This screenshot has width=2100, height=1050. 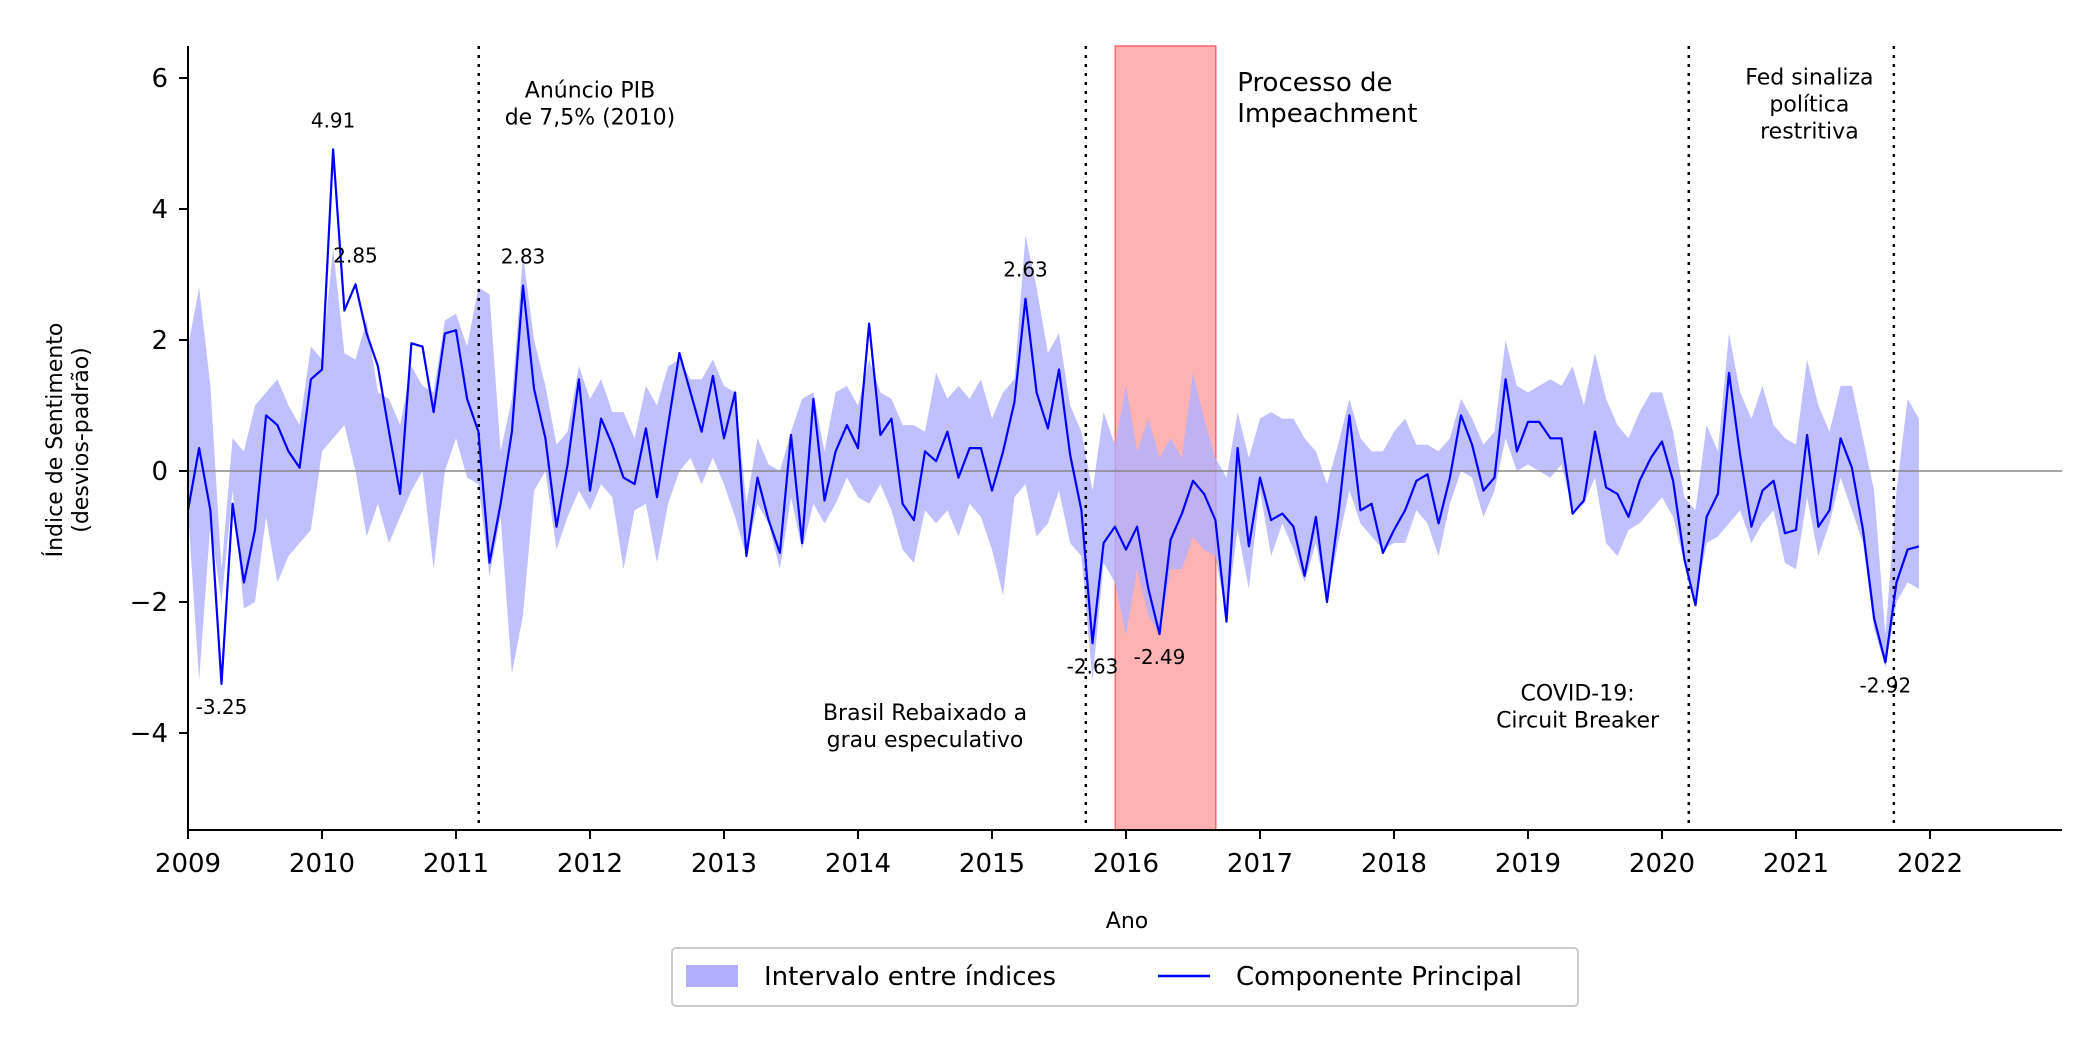 I want to click on event-annotation-line: política, so click(x=1809, y=105).